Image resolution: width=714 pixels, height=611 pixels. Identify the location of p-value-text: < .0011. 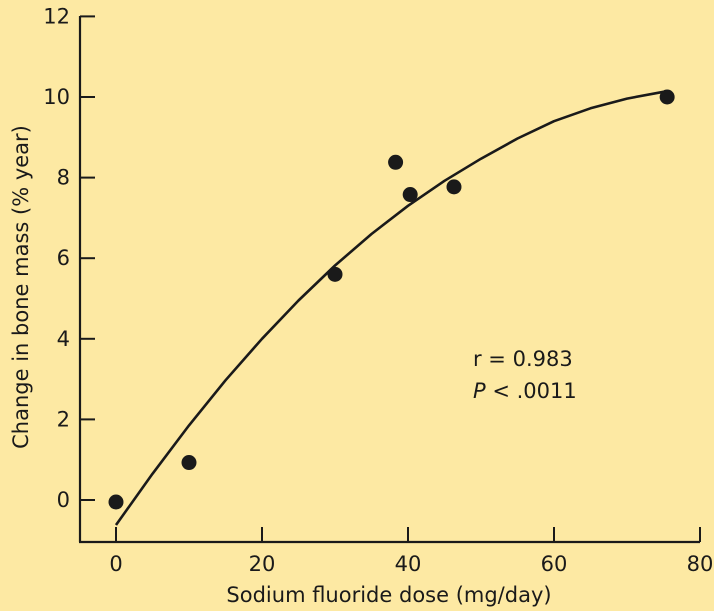
(531, 391).